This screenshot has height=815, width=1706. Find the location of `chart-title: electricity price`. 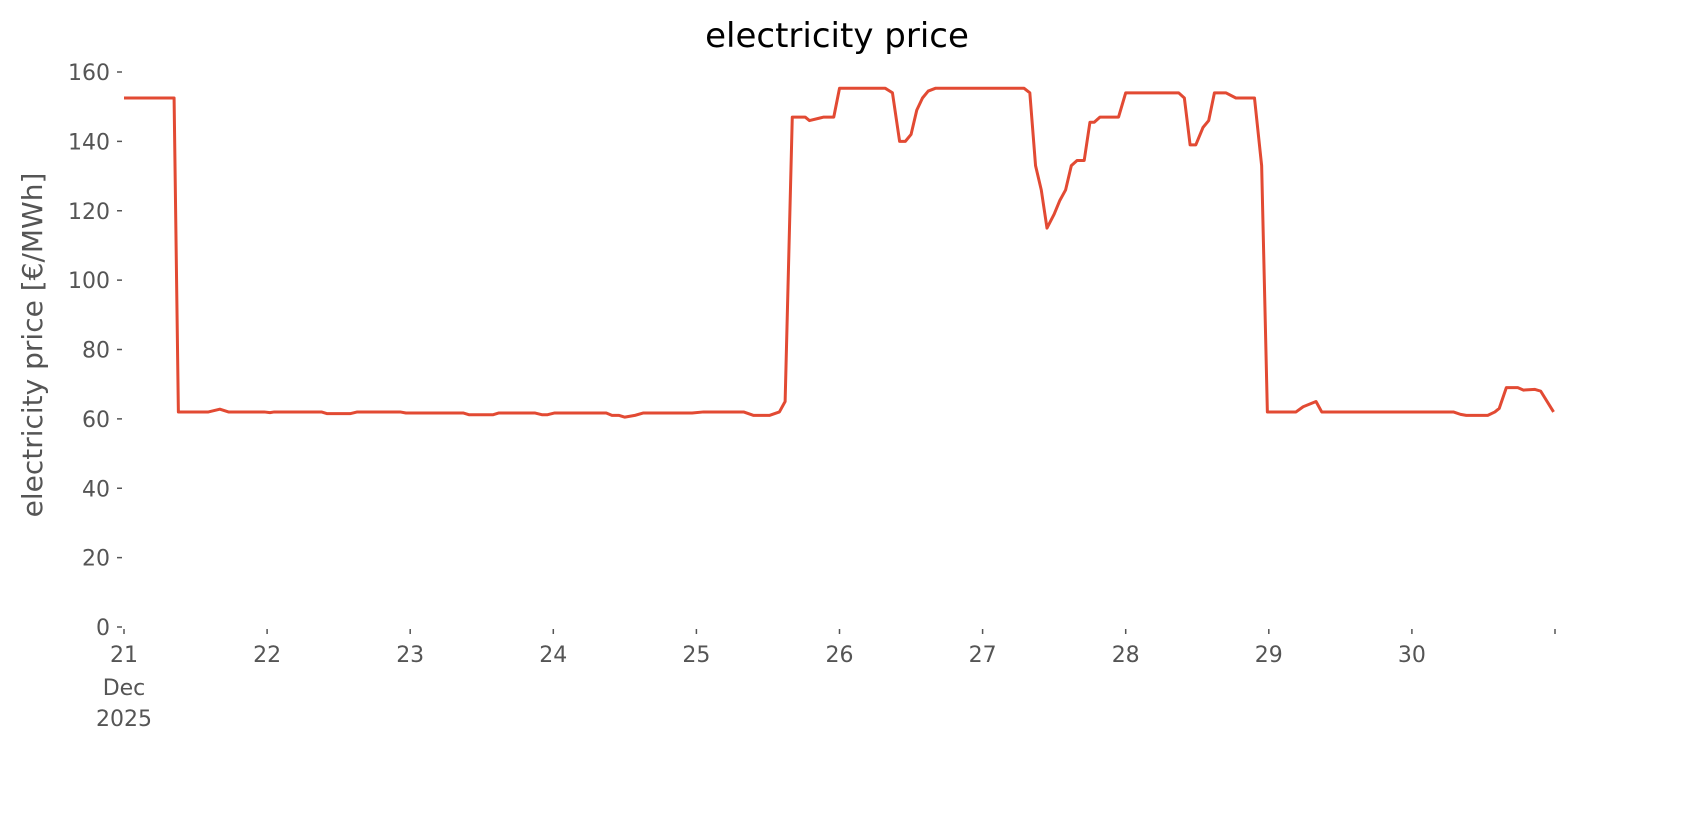

chart-title: electricity price is located at coordinates (837, 36).